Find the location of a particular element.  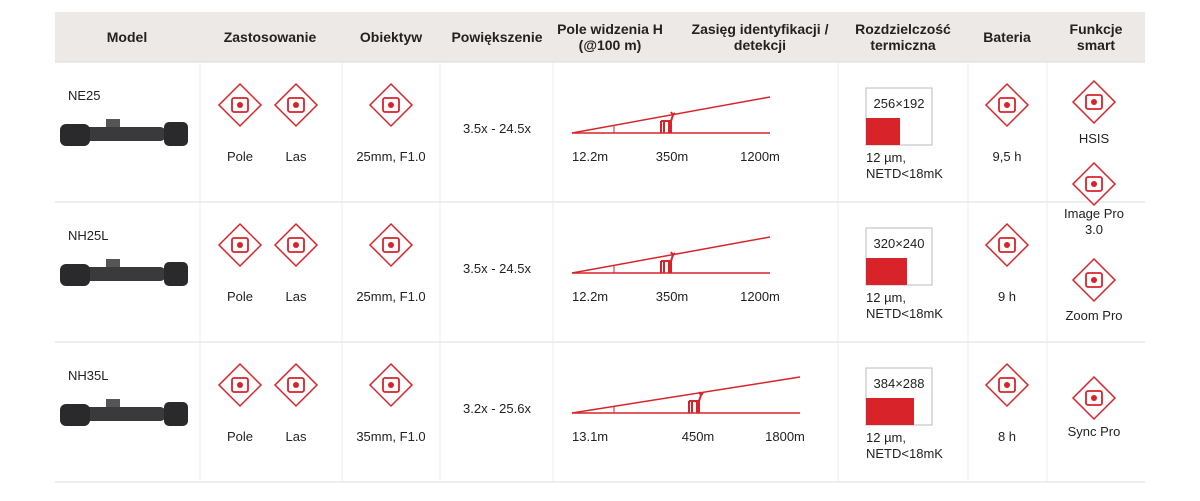

battery: 9,5 h is located at coordinates (1007, 156).